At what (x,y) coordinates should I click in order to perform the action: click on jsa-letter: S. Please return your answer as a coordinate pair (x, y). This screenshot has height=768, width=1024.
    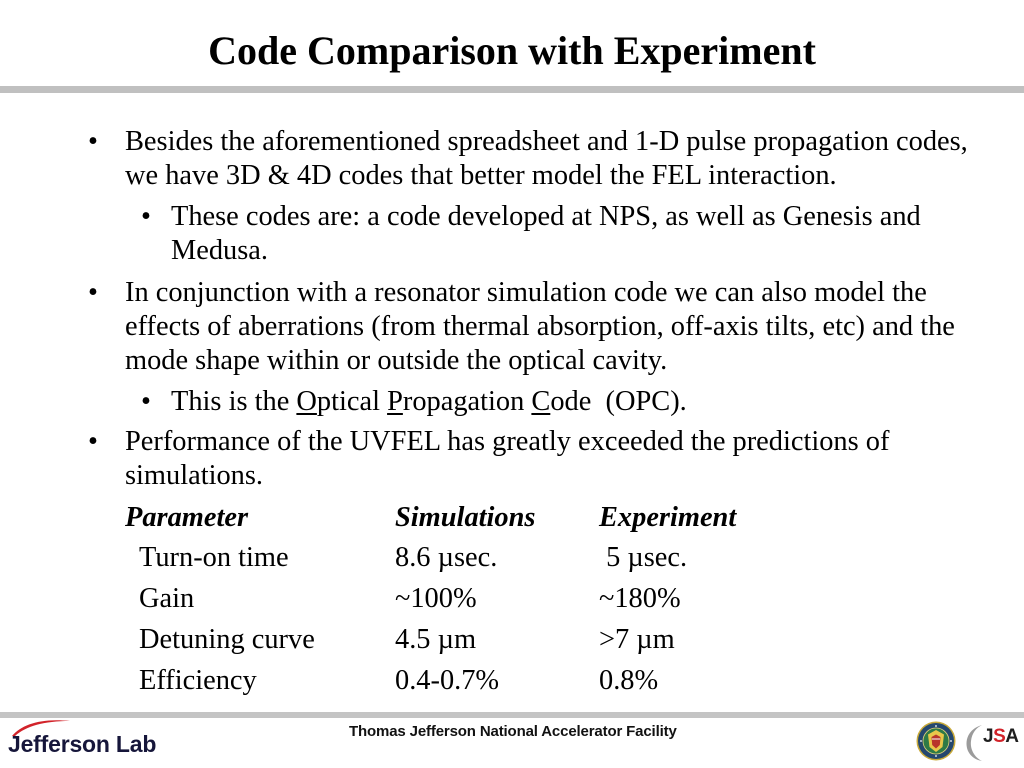
    Looking at the image, I should click on (999, 736).